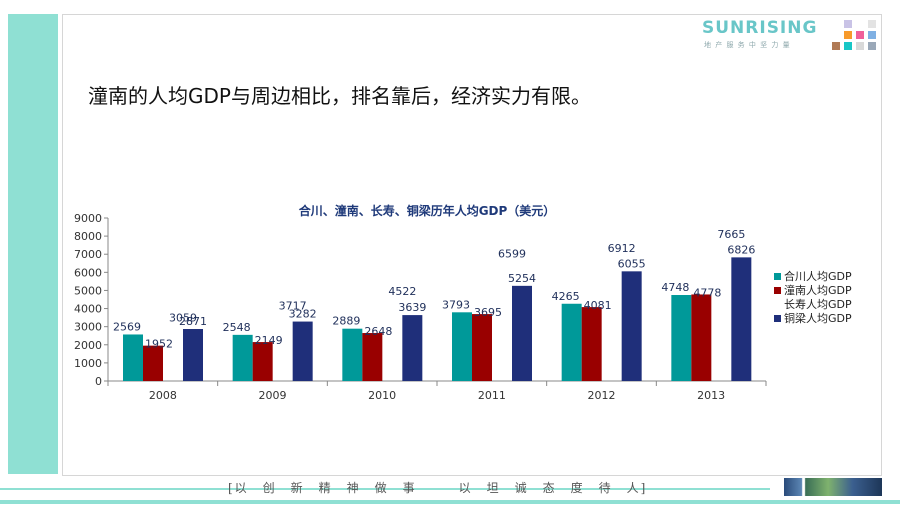  What do you see at coordinates (622, 248) in the screenshot?
I see `data-label: 6912` at bounding box center [622, 248].